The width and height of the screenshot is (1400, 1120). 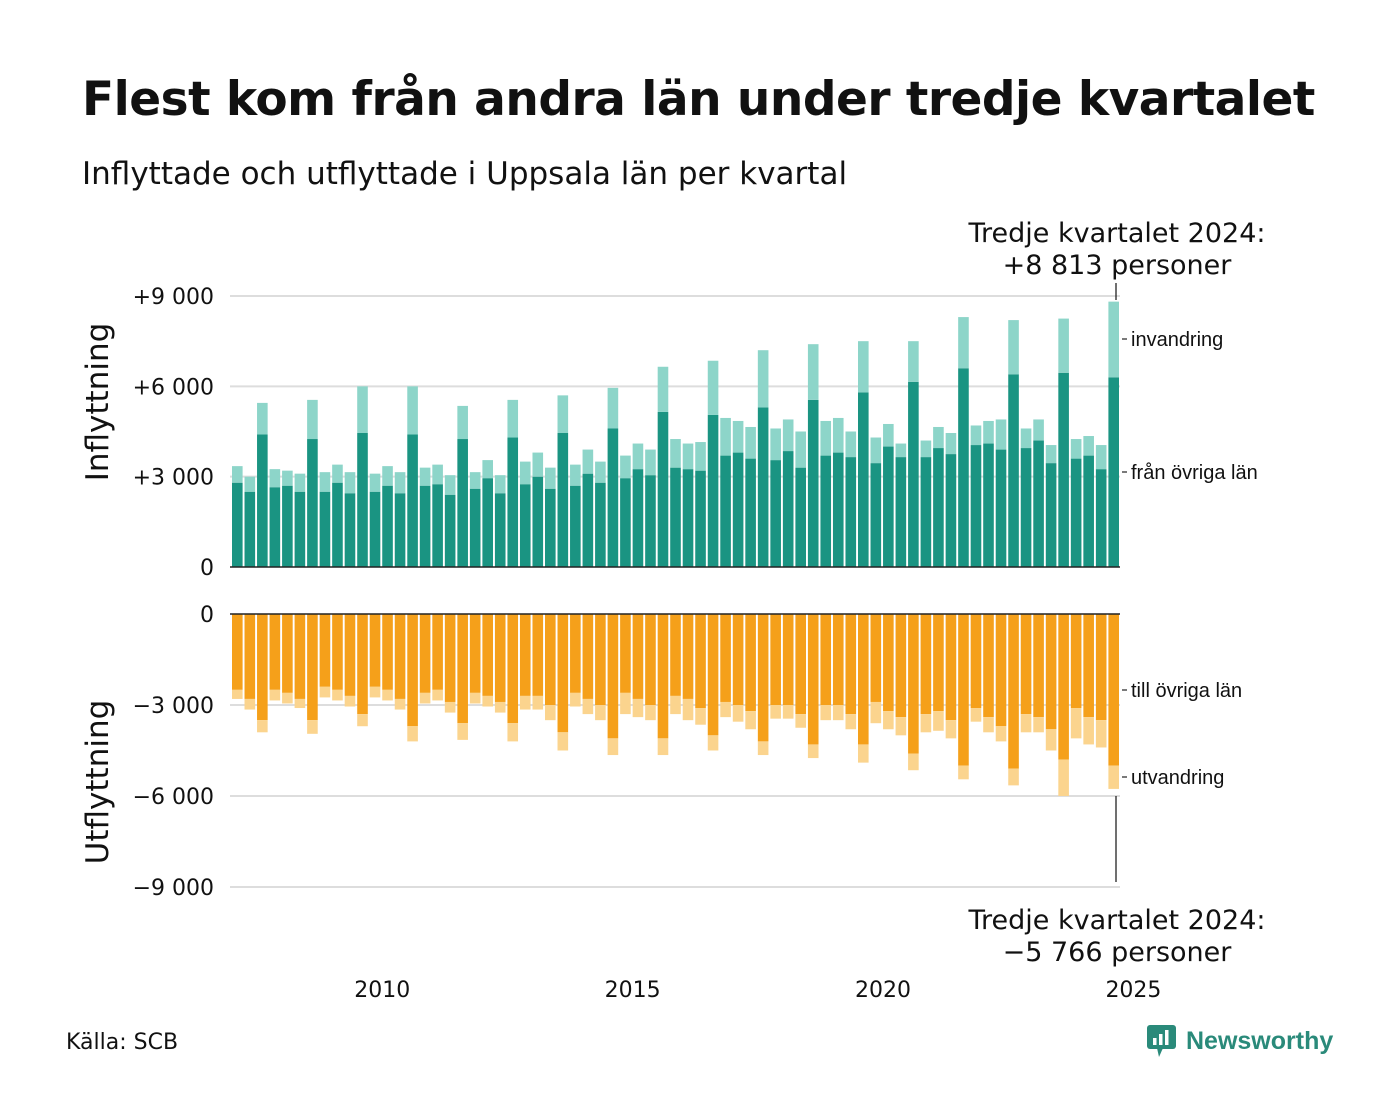 What do you see at coordinates (207, 615) in the screenshot?
I see `outflow-y-tick-label: 0` at bounding box center [207, 615].